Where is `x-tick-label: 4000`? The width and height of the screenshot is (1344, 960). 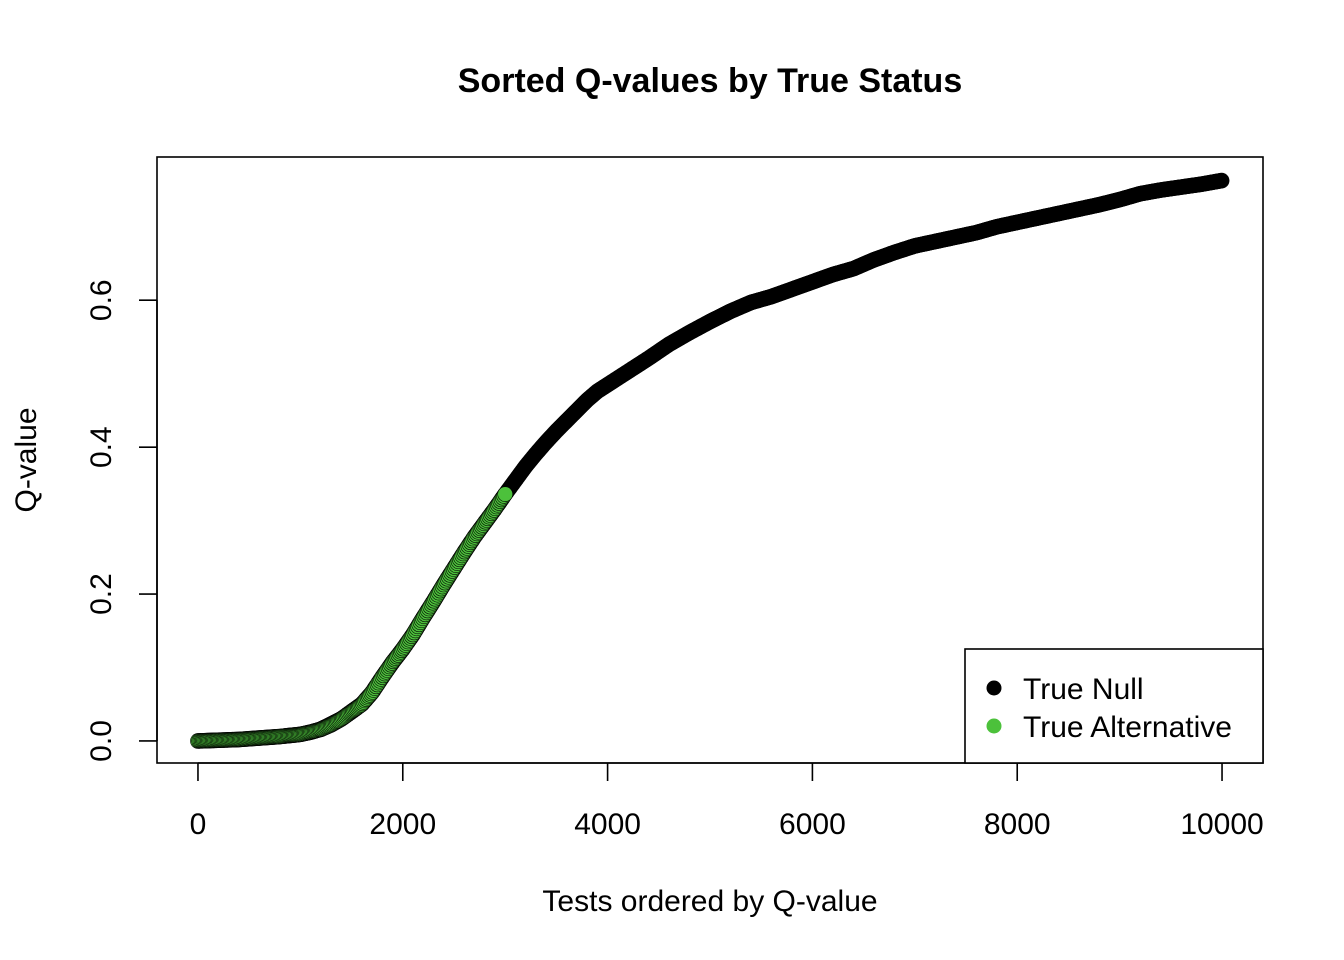 x-tick-label: 4000 is located at coordinates (607, 824).